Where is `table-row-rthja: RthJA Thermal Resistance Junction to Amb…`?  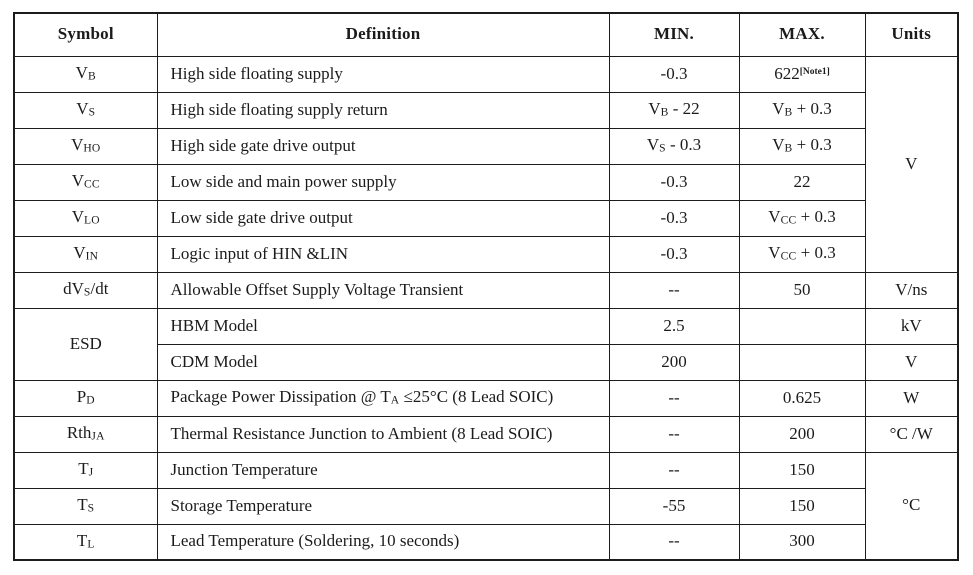
table-row-rthja: RthJA Thermal Resistance Junction to Amb… is located at coordinates (486, 434).